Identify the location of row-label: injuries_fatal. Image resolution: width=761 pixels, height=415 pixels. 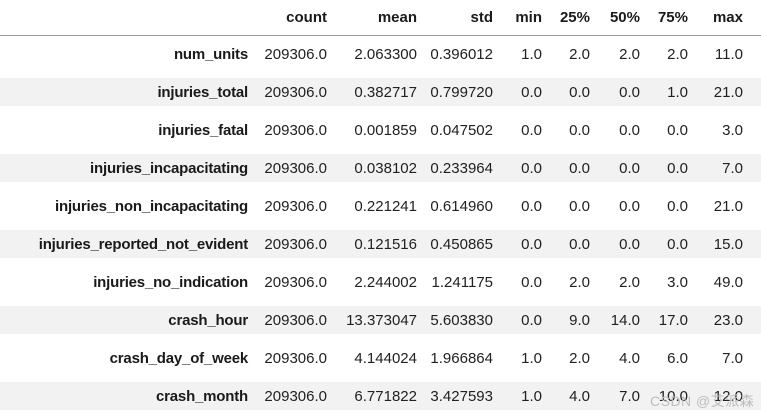
(203, 130).